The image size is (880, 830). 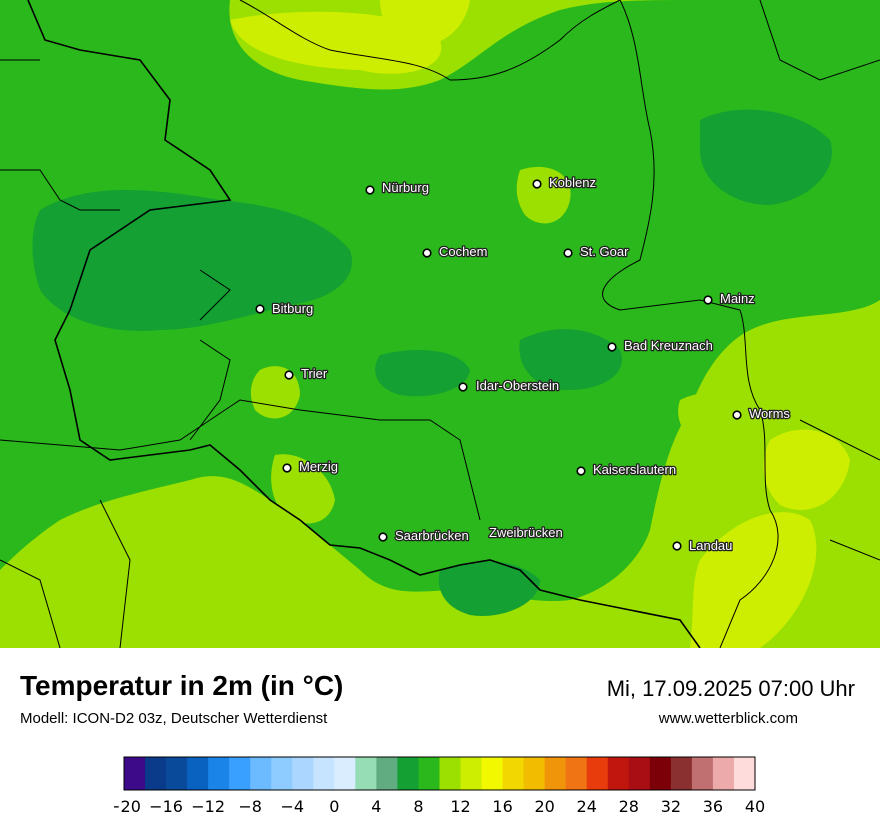 What do you see at coordinates (728, 718) in the screenshot?
I see `website-link: www.wetterblick.com` at bounding box center [728, 718].